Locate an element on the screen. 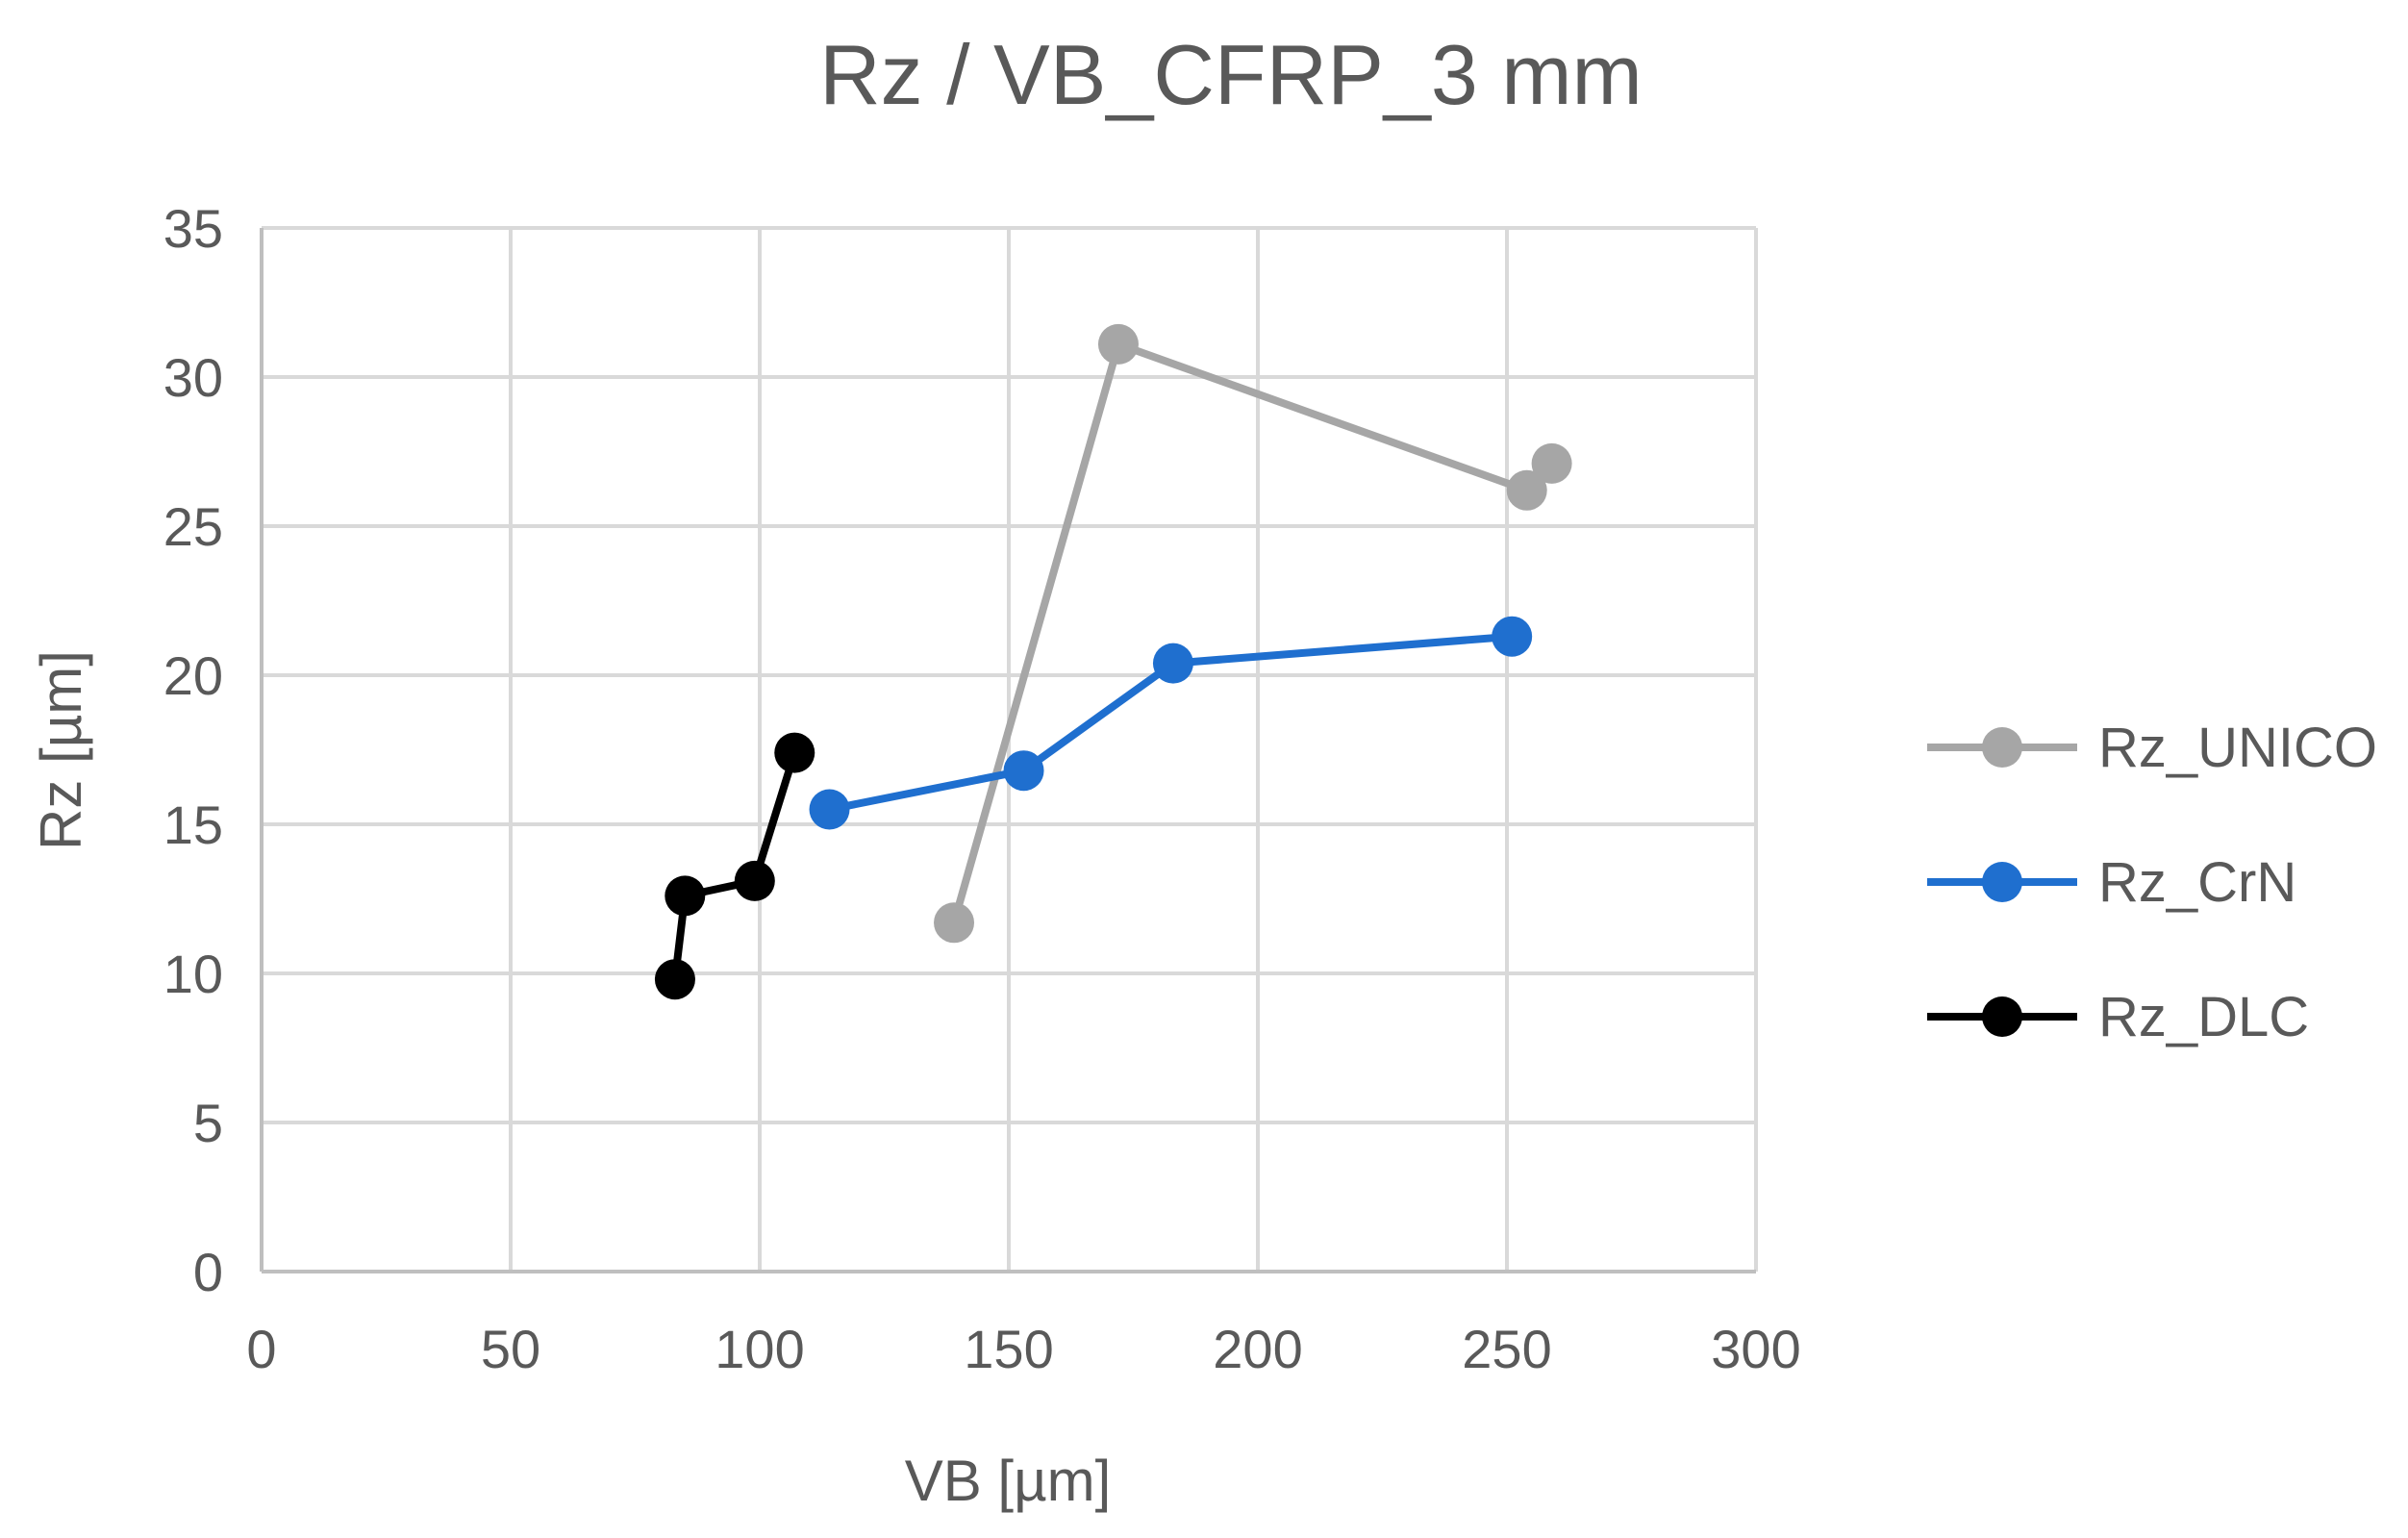 This screenshot has width=2408, height=1538. series-line-rz-dlc is located at coordinates (734, 865).